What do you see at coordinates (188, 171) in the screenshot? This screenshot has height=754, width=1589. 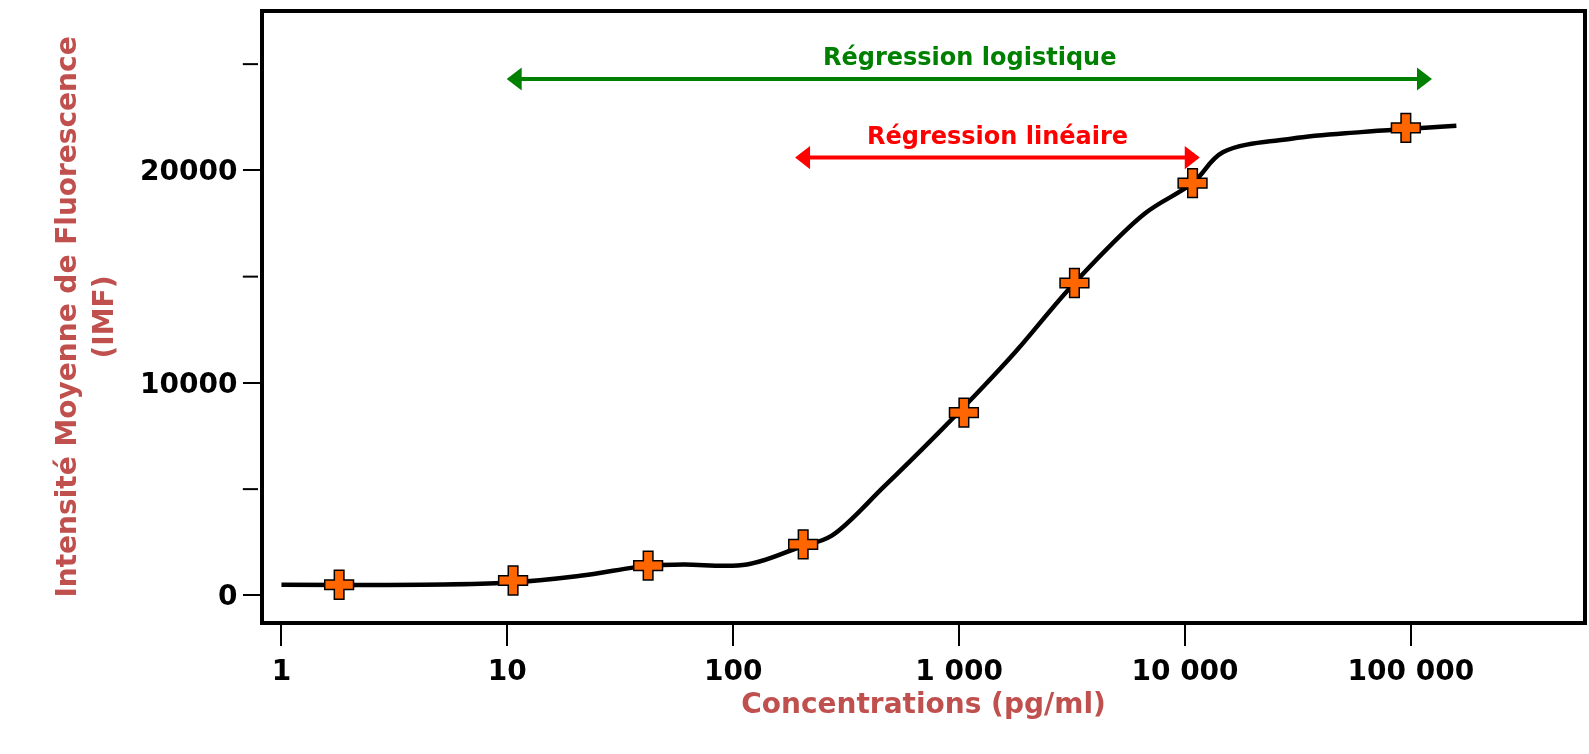 I see `y-tick-label: 20000` at bounding box center [188, 171].